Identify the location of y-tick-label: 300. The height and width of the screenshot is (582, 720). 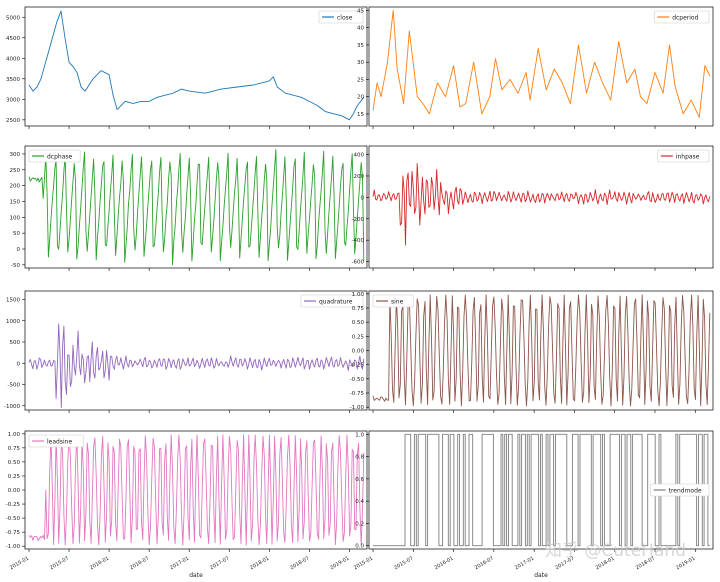
(15, 155).